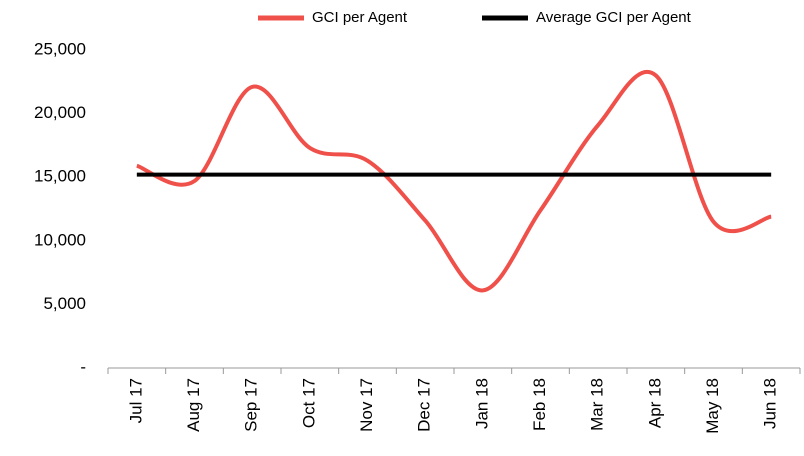  I want to click on legend-label: GCI per Agent, so click(360, 17).